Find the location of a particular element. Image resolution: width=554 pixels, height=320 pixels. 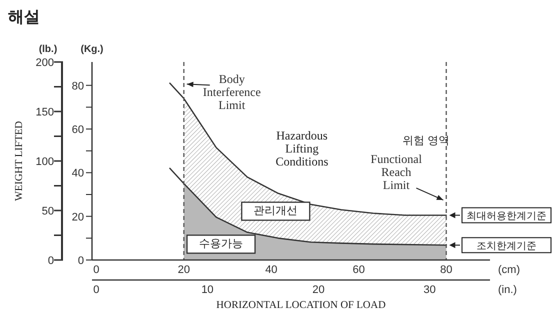

annotation: Body Interference Limit is located at coordinates (231, 92).